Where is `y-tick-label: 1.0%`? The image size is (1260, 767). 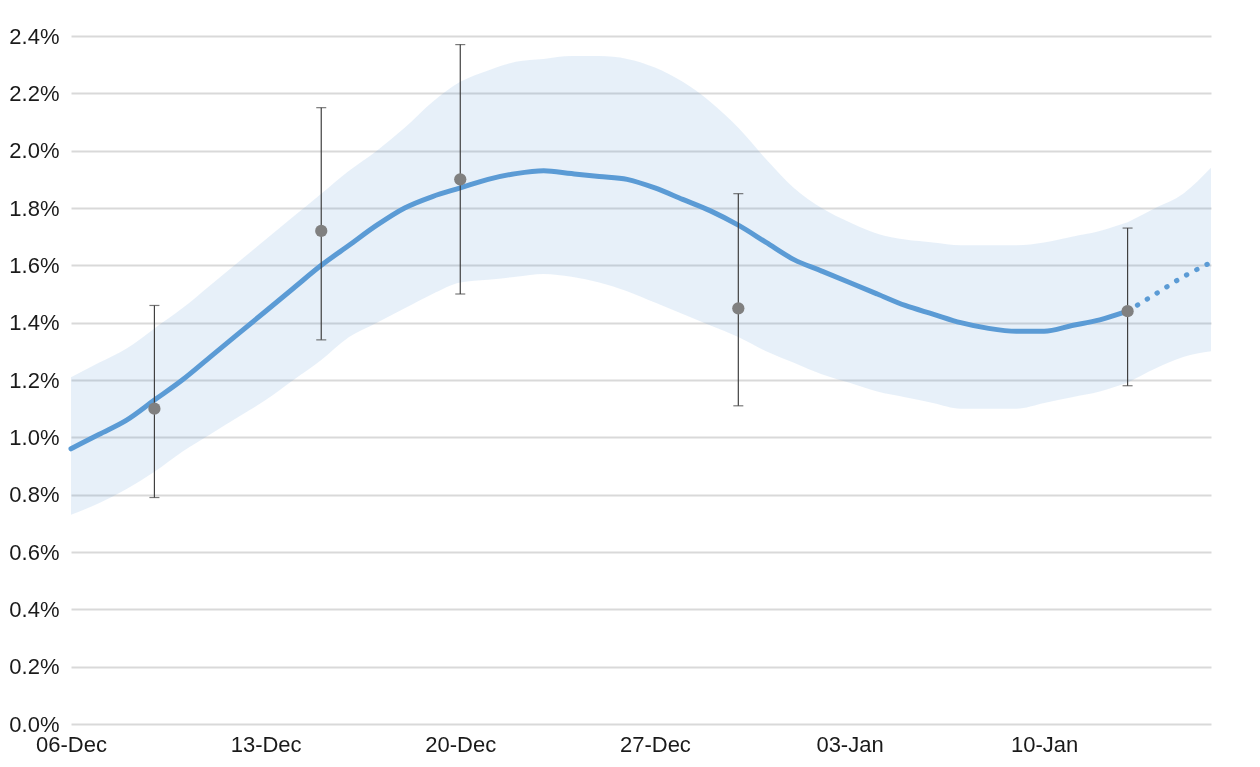
y-tick-label: 1.0% is located at coordinates (34, 437).